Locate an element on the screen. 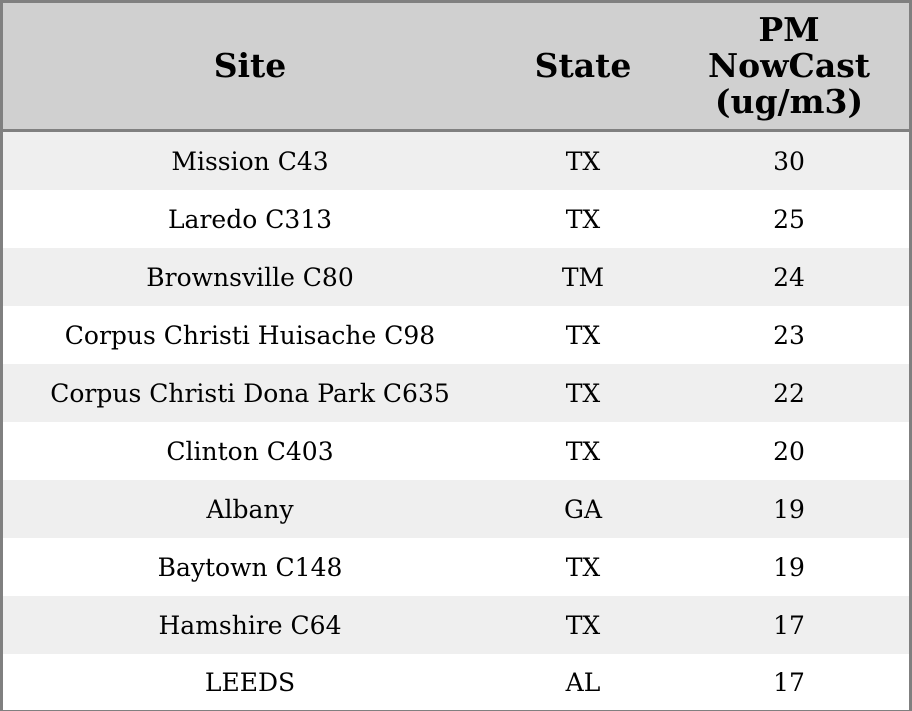  header-pm-line-3: (ug/m3) is located at coordinates (789, 101).